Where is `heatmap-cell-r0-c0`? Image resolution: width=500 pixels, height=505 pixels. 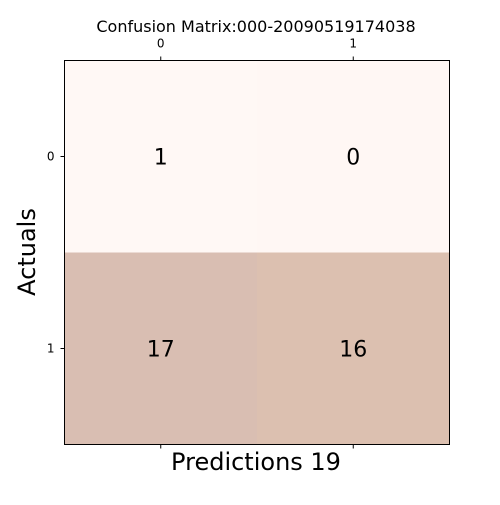 heatmap-cell-r0-c0 is located at coordinates (160, 156).